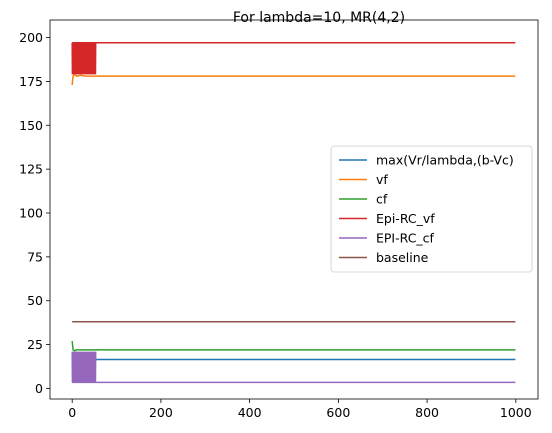 The image size is (552, 433). What do you see at coordinates (31, 81) in the screenshot?
I see `y-tick-label: 175` at bounding box center [31, 81].